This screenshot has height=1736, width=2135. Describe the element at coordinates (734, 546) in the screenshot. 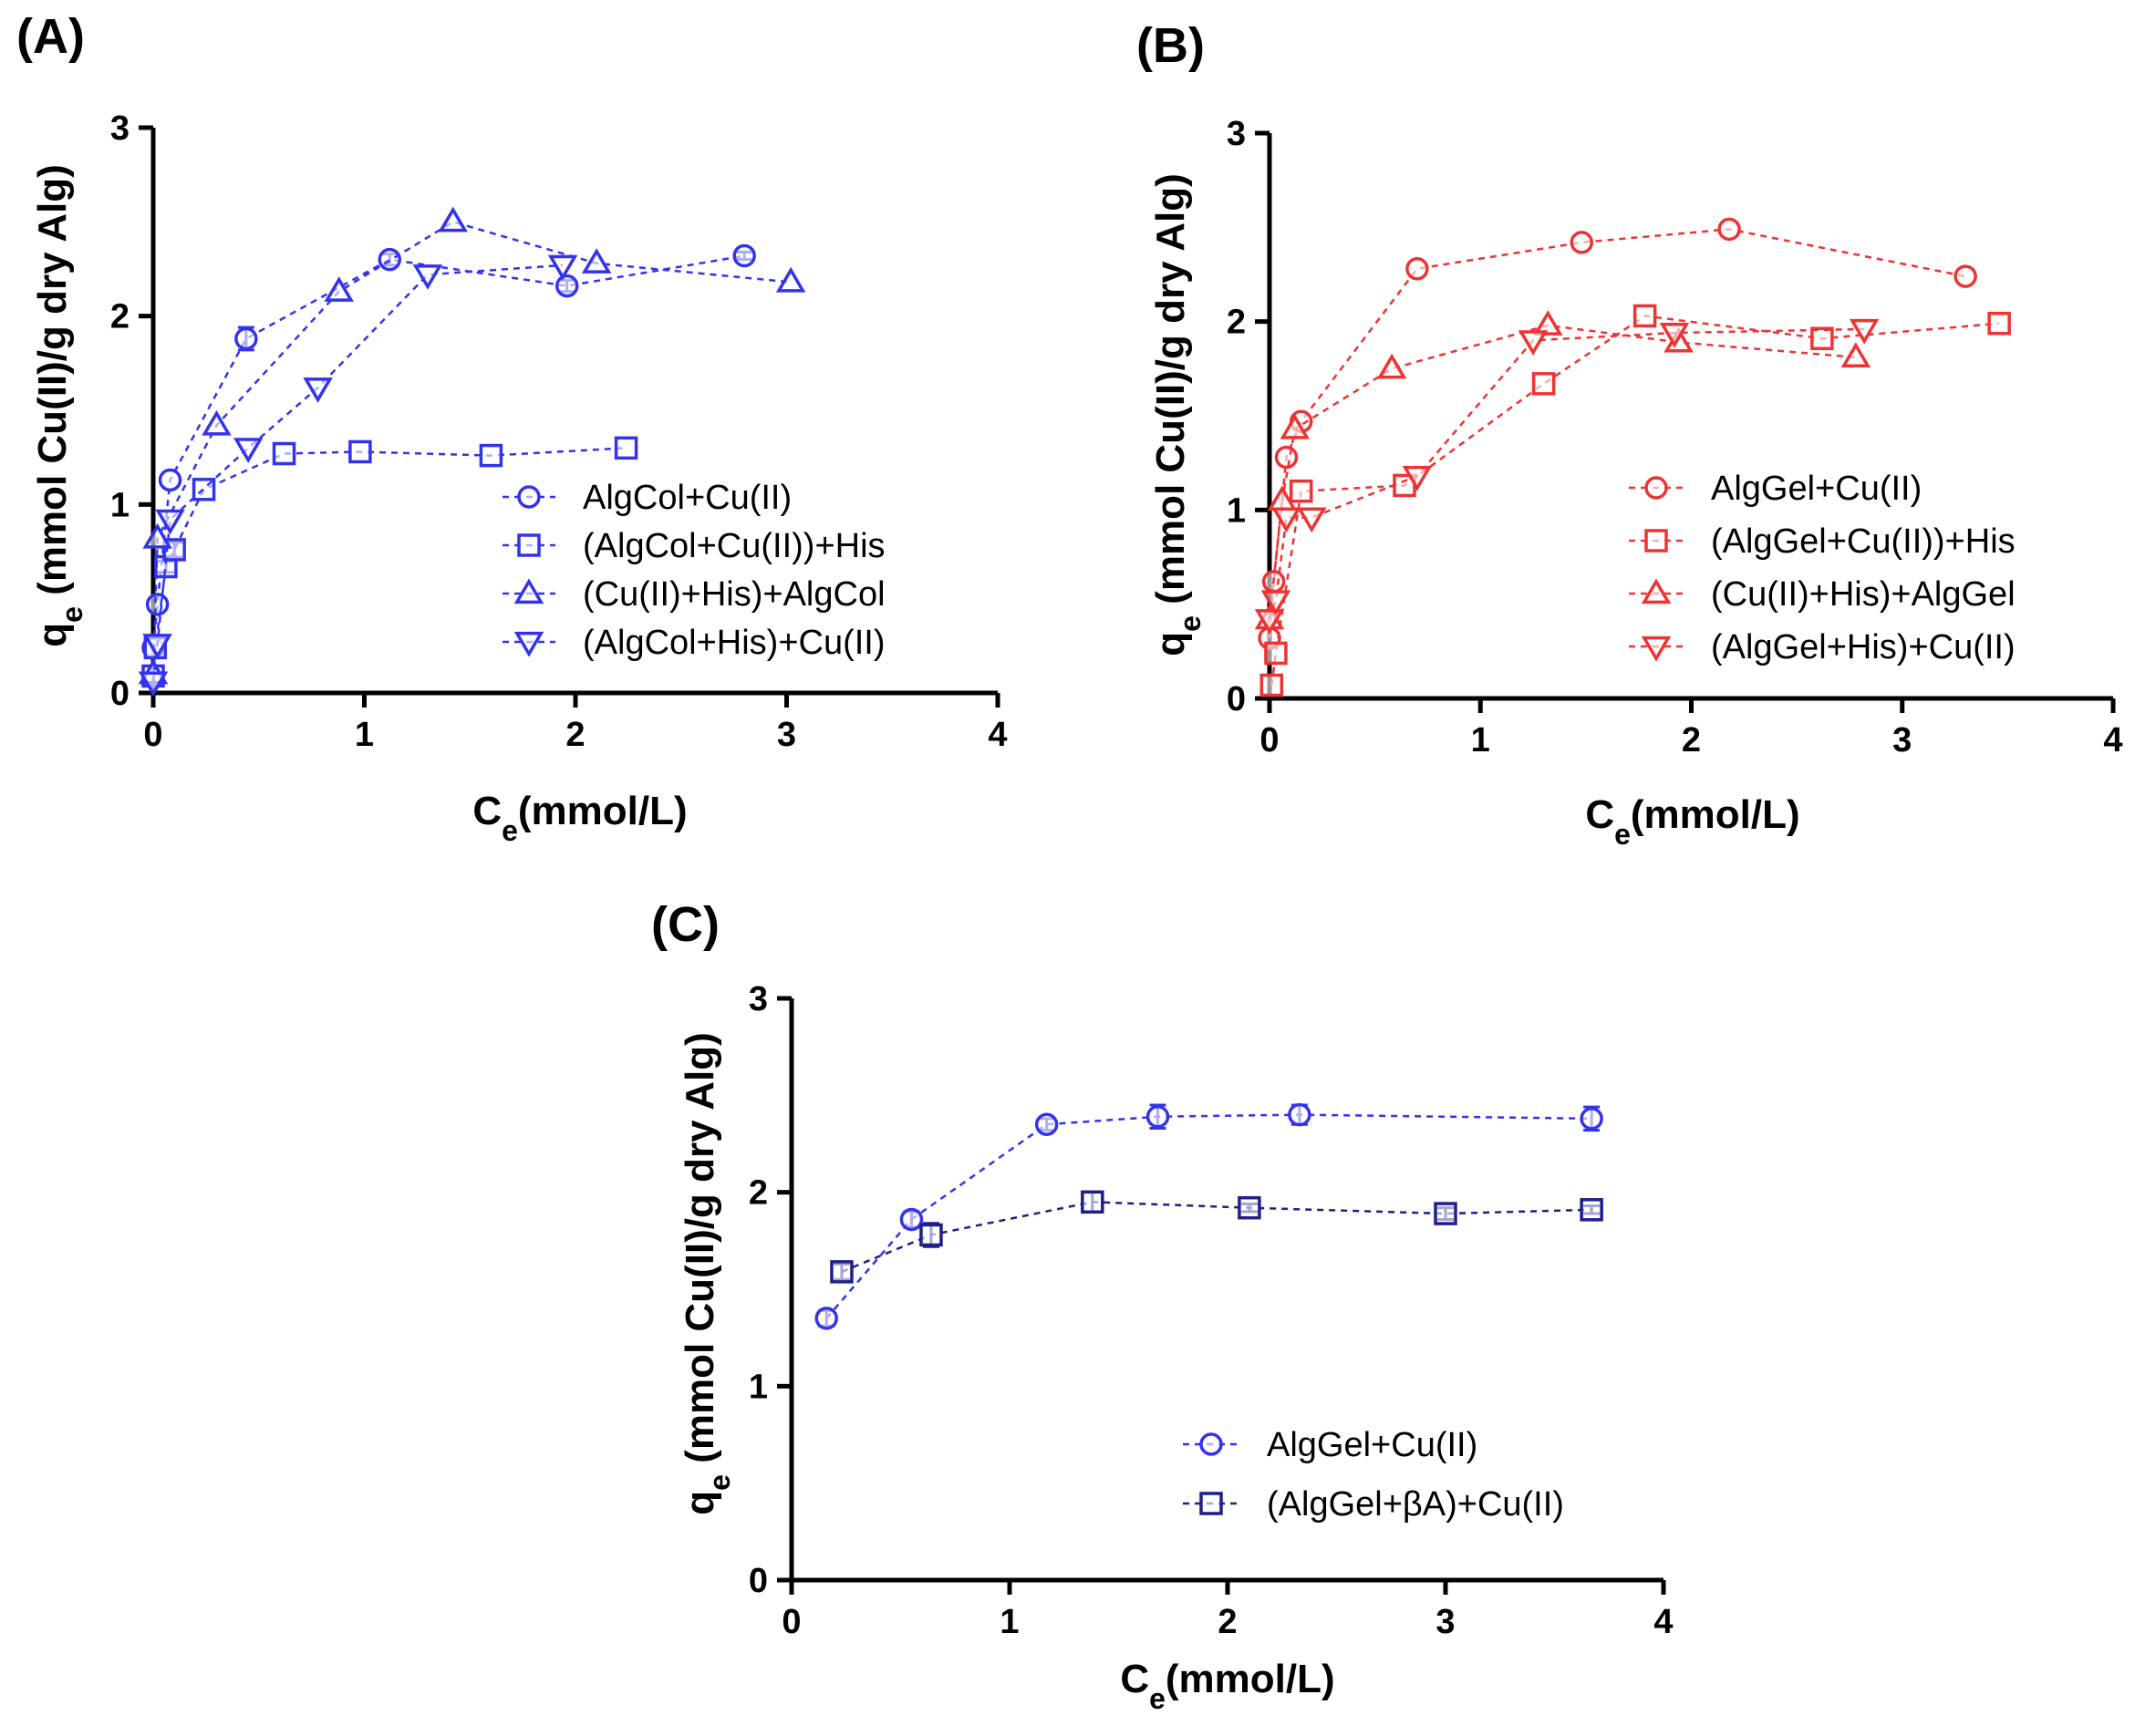

I see `panel-a-legend-label: (AlgCol+Cu(II))+His` at that location.